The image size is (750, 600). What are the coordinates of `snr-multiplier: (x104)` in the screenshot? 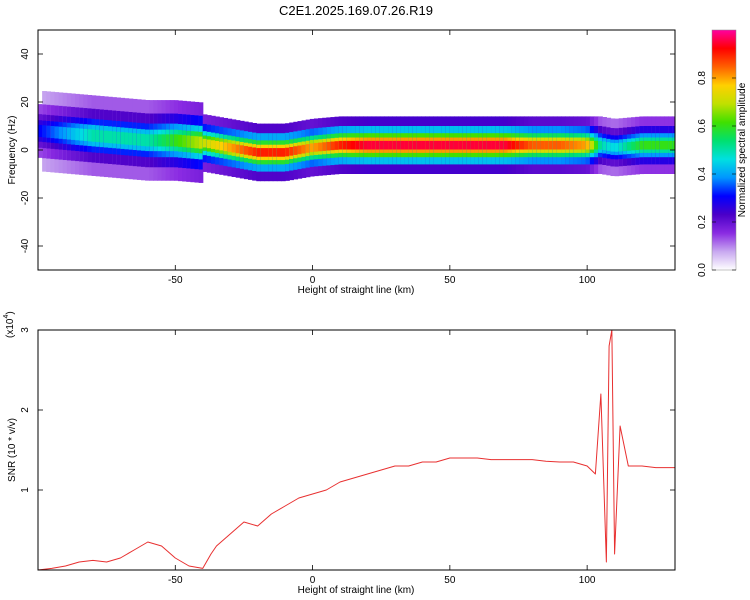 It's located at (9, 324).